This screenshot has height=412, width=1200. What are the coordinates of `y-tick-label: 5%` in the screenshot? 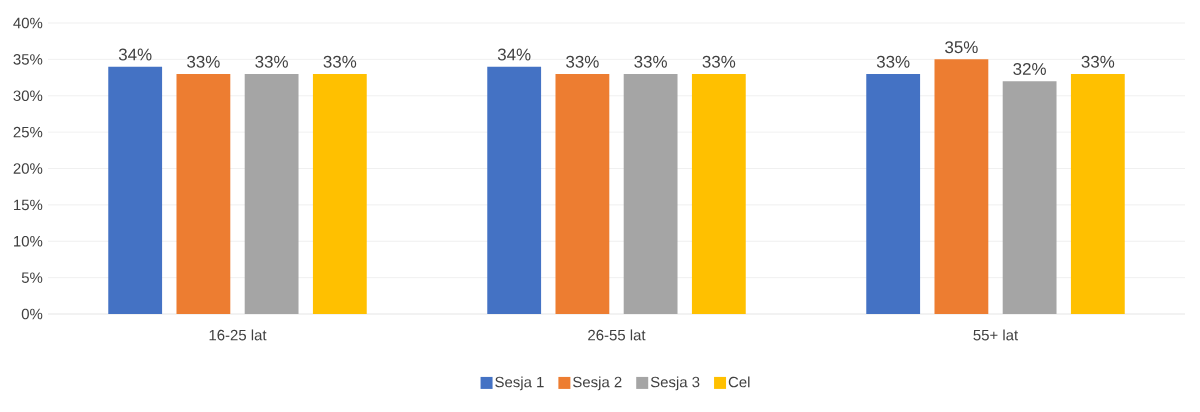 It's located at (32, 277).